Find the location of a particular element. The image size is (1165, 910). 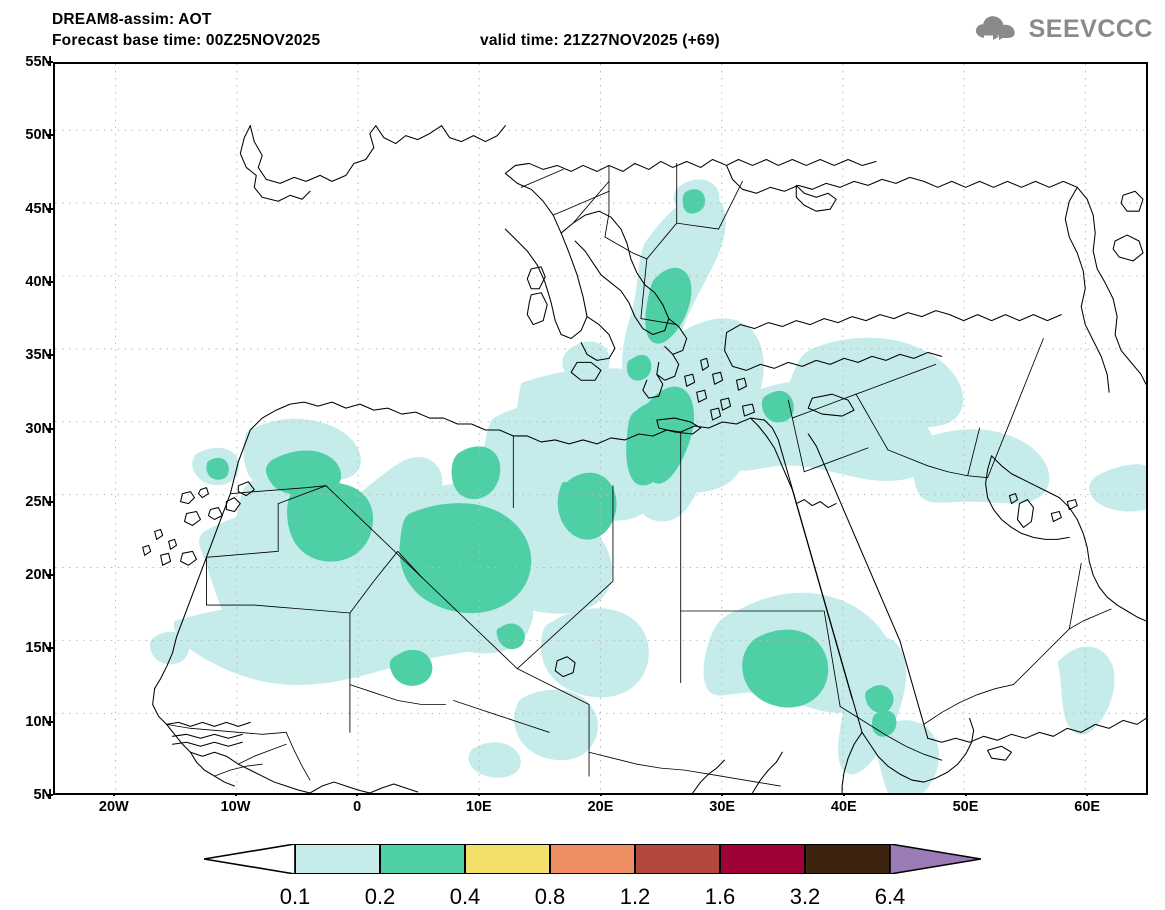

colorbar-over-cap is located at coordinates (935, 859).